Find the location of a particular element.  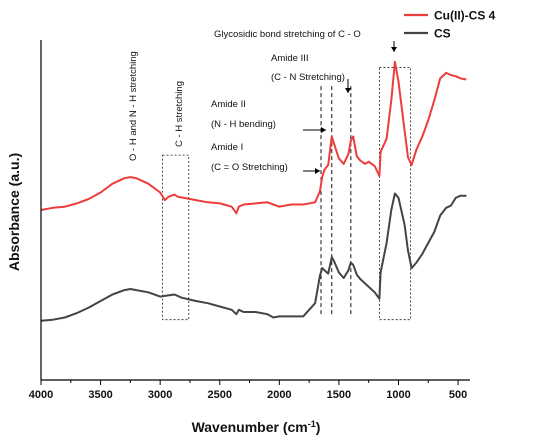

x-tick-label-500: 500 is located at coordinates (458, 395).